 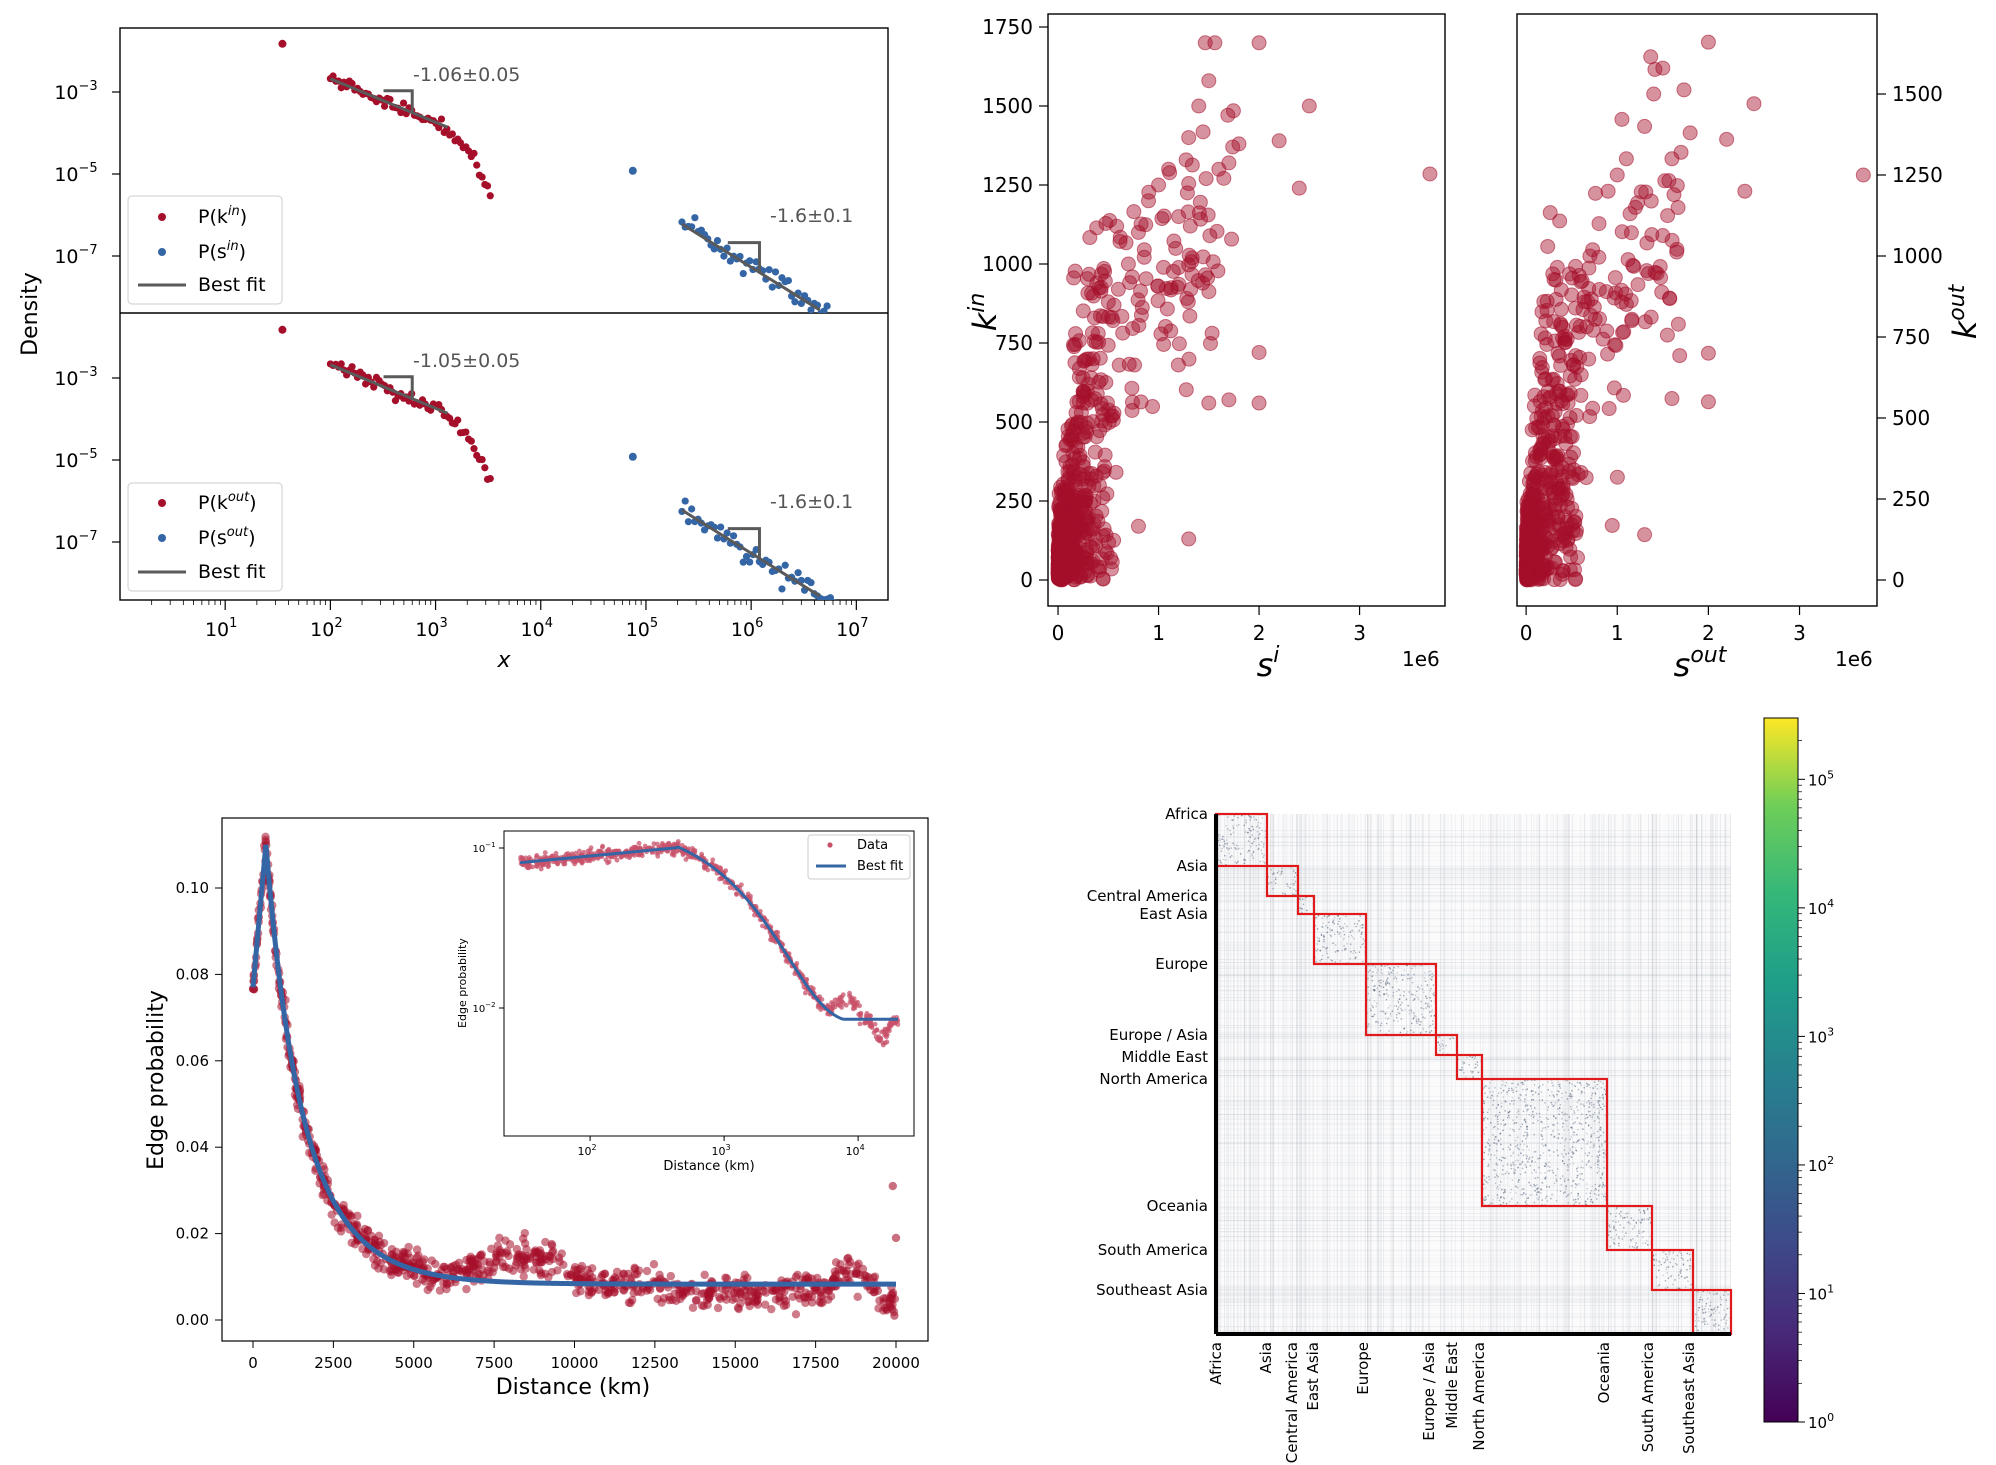 I want to click on x-tick-label: 3, so click(x=1799, y=633).